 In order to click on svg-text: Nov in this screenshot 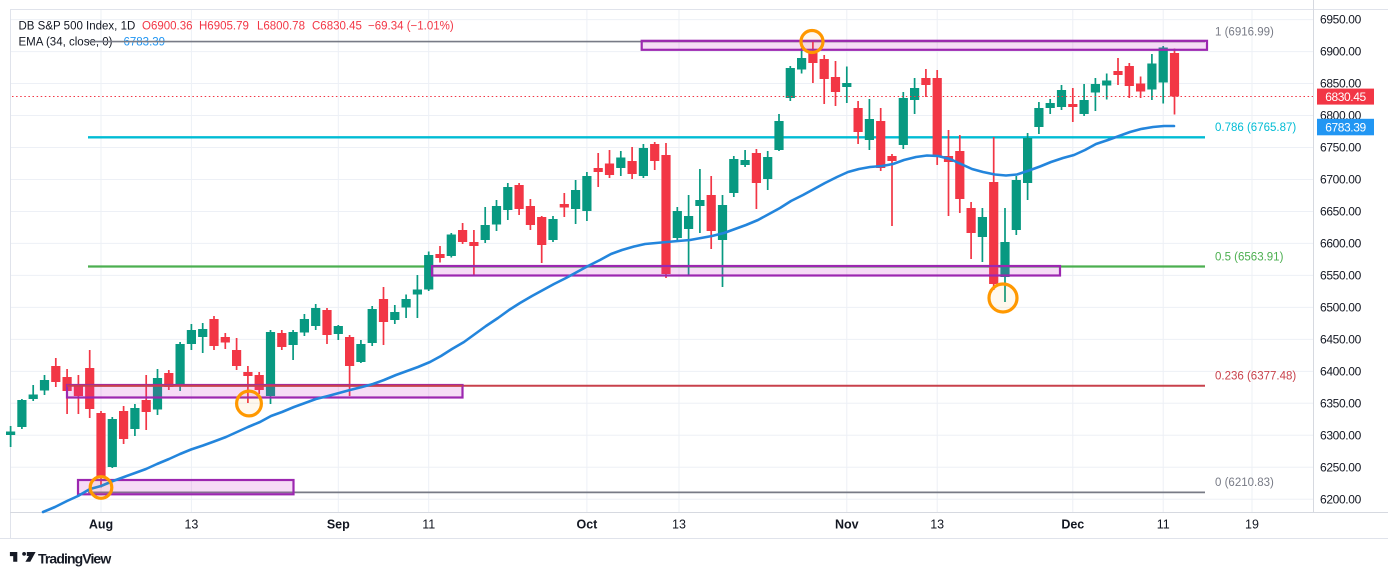, I will do `click(847, 525)`.